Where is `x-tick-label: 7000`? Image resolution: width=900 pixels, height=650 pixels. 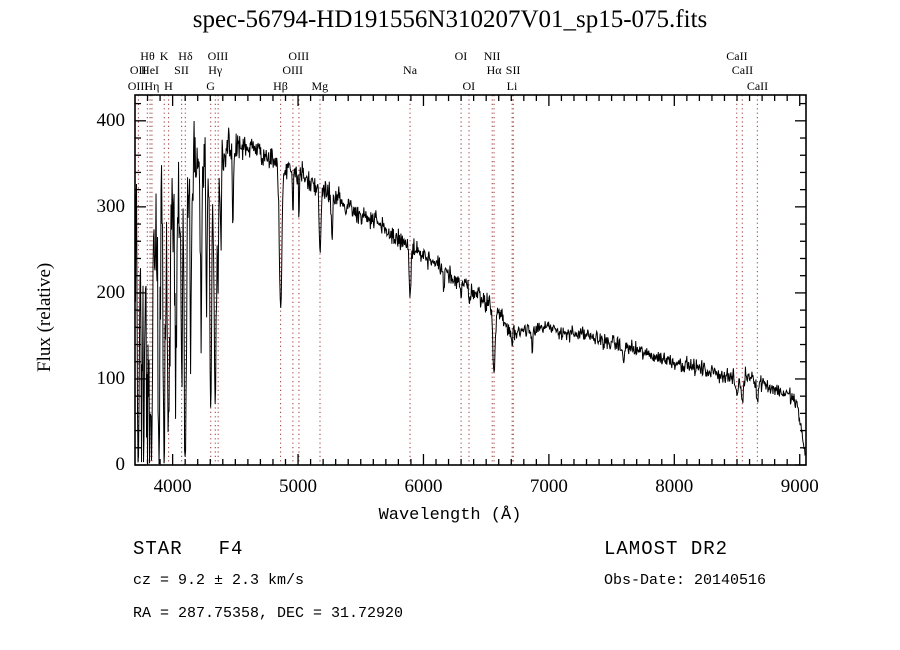 x-tick-label: 7000 is located at coordinates (548, 486).